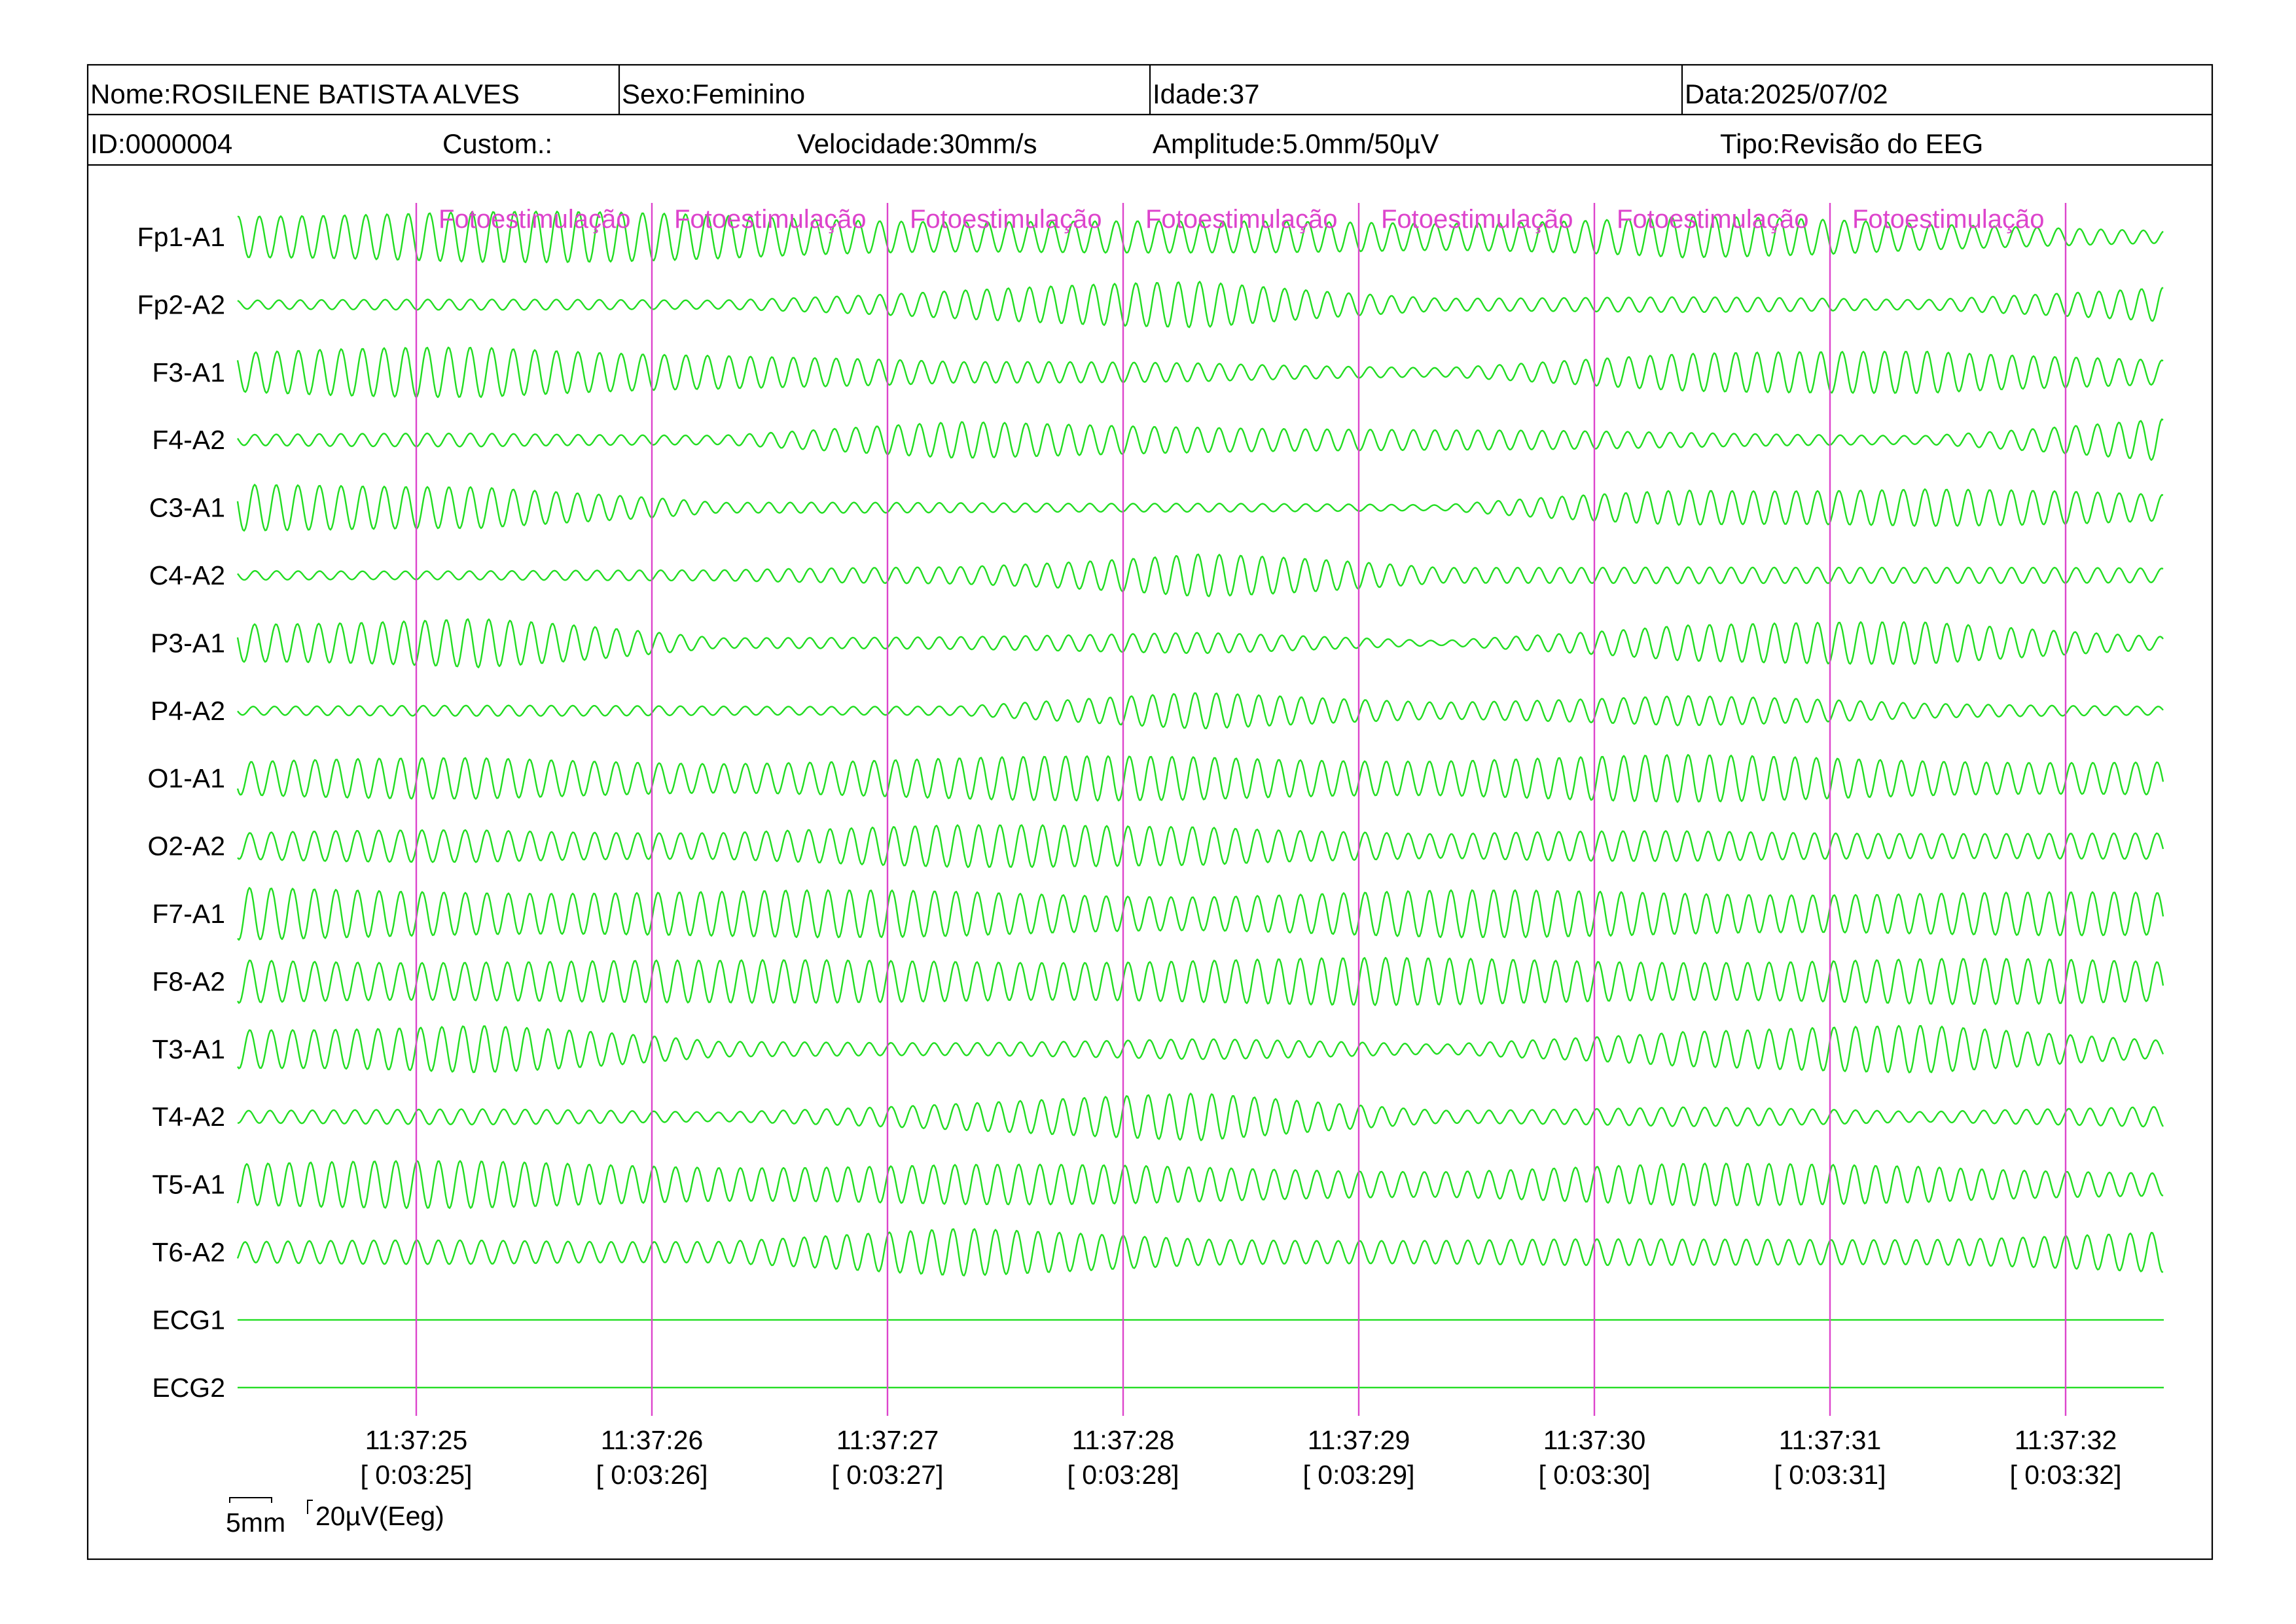 This screenshot has height=1624, width=2296. Describe the element at coordinates (188, 711) in the screenshot. I see `channel-label-p4-a2: P4-A2` at that location.